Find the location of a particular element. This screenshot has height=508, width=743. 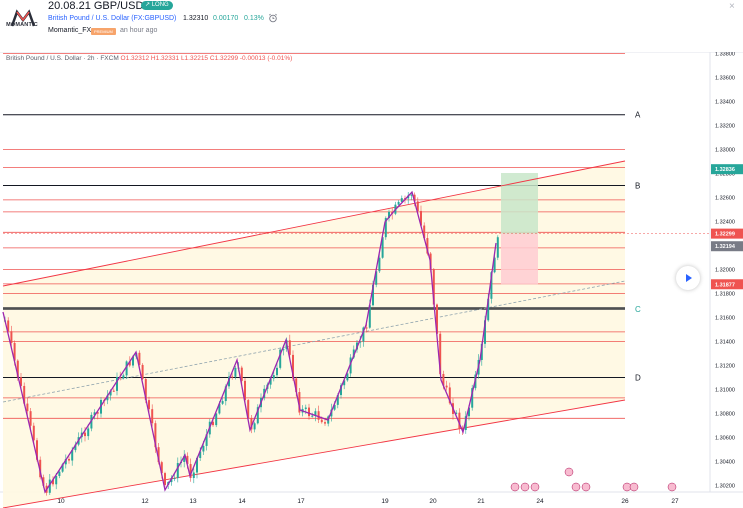

logo-text: MOMANTIC is located at coordinates (22, 25).